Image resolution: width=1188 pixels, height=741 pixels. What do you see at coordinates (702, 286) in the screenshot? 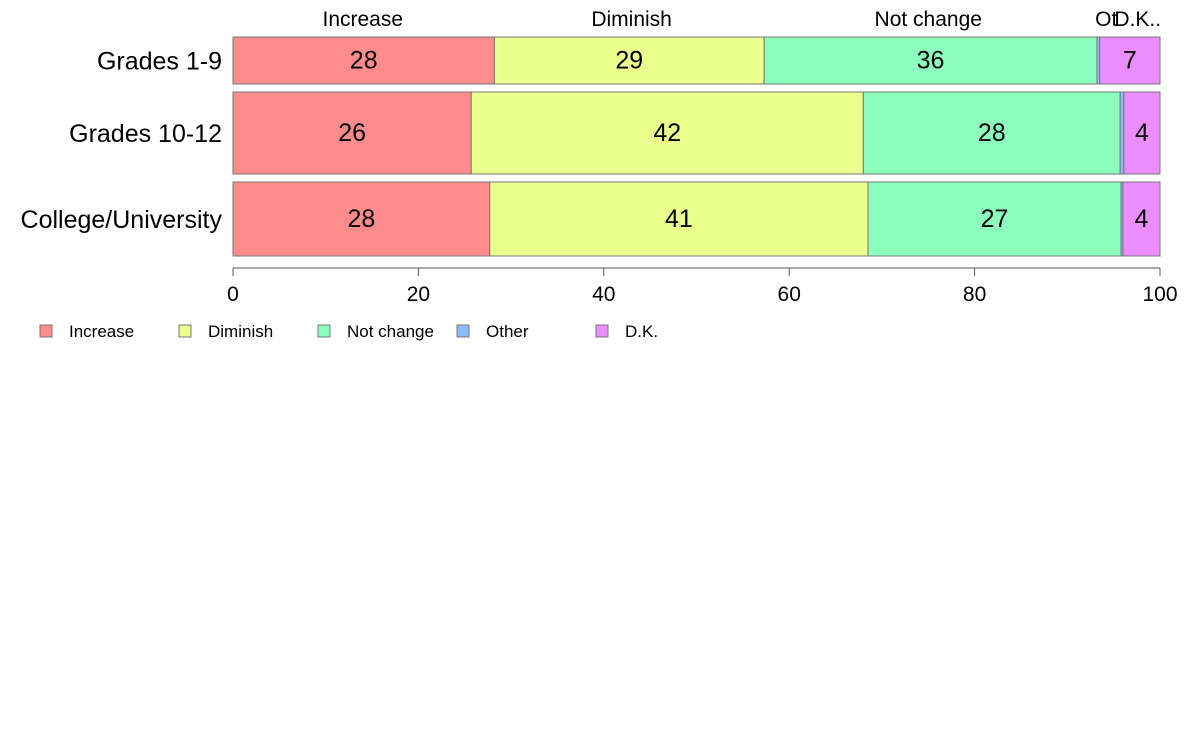
I see `x-axis: 0 20 40 60 80 100` at bounding box center [702, 286].